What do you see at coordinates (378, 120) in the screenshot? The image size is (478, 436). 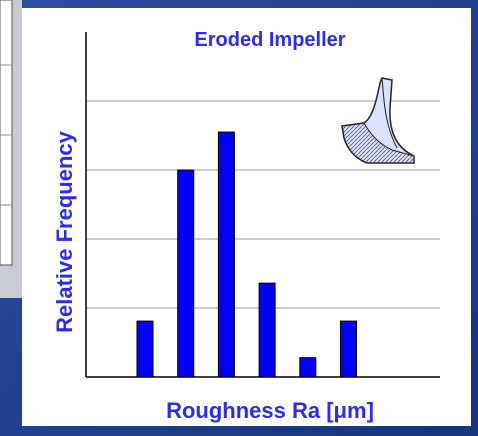 I see `impeller-icon` at bounding box center [378, 120].